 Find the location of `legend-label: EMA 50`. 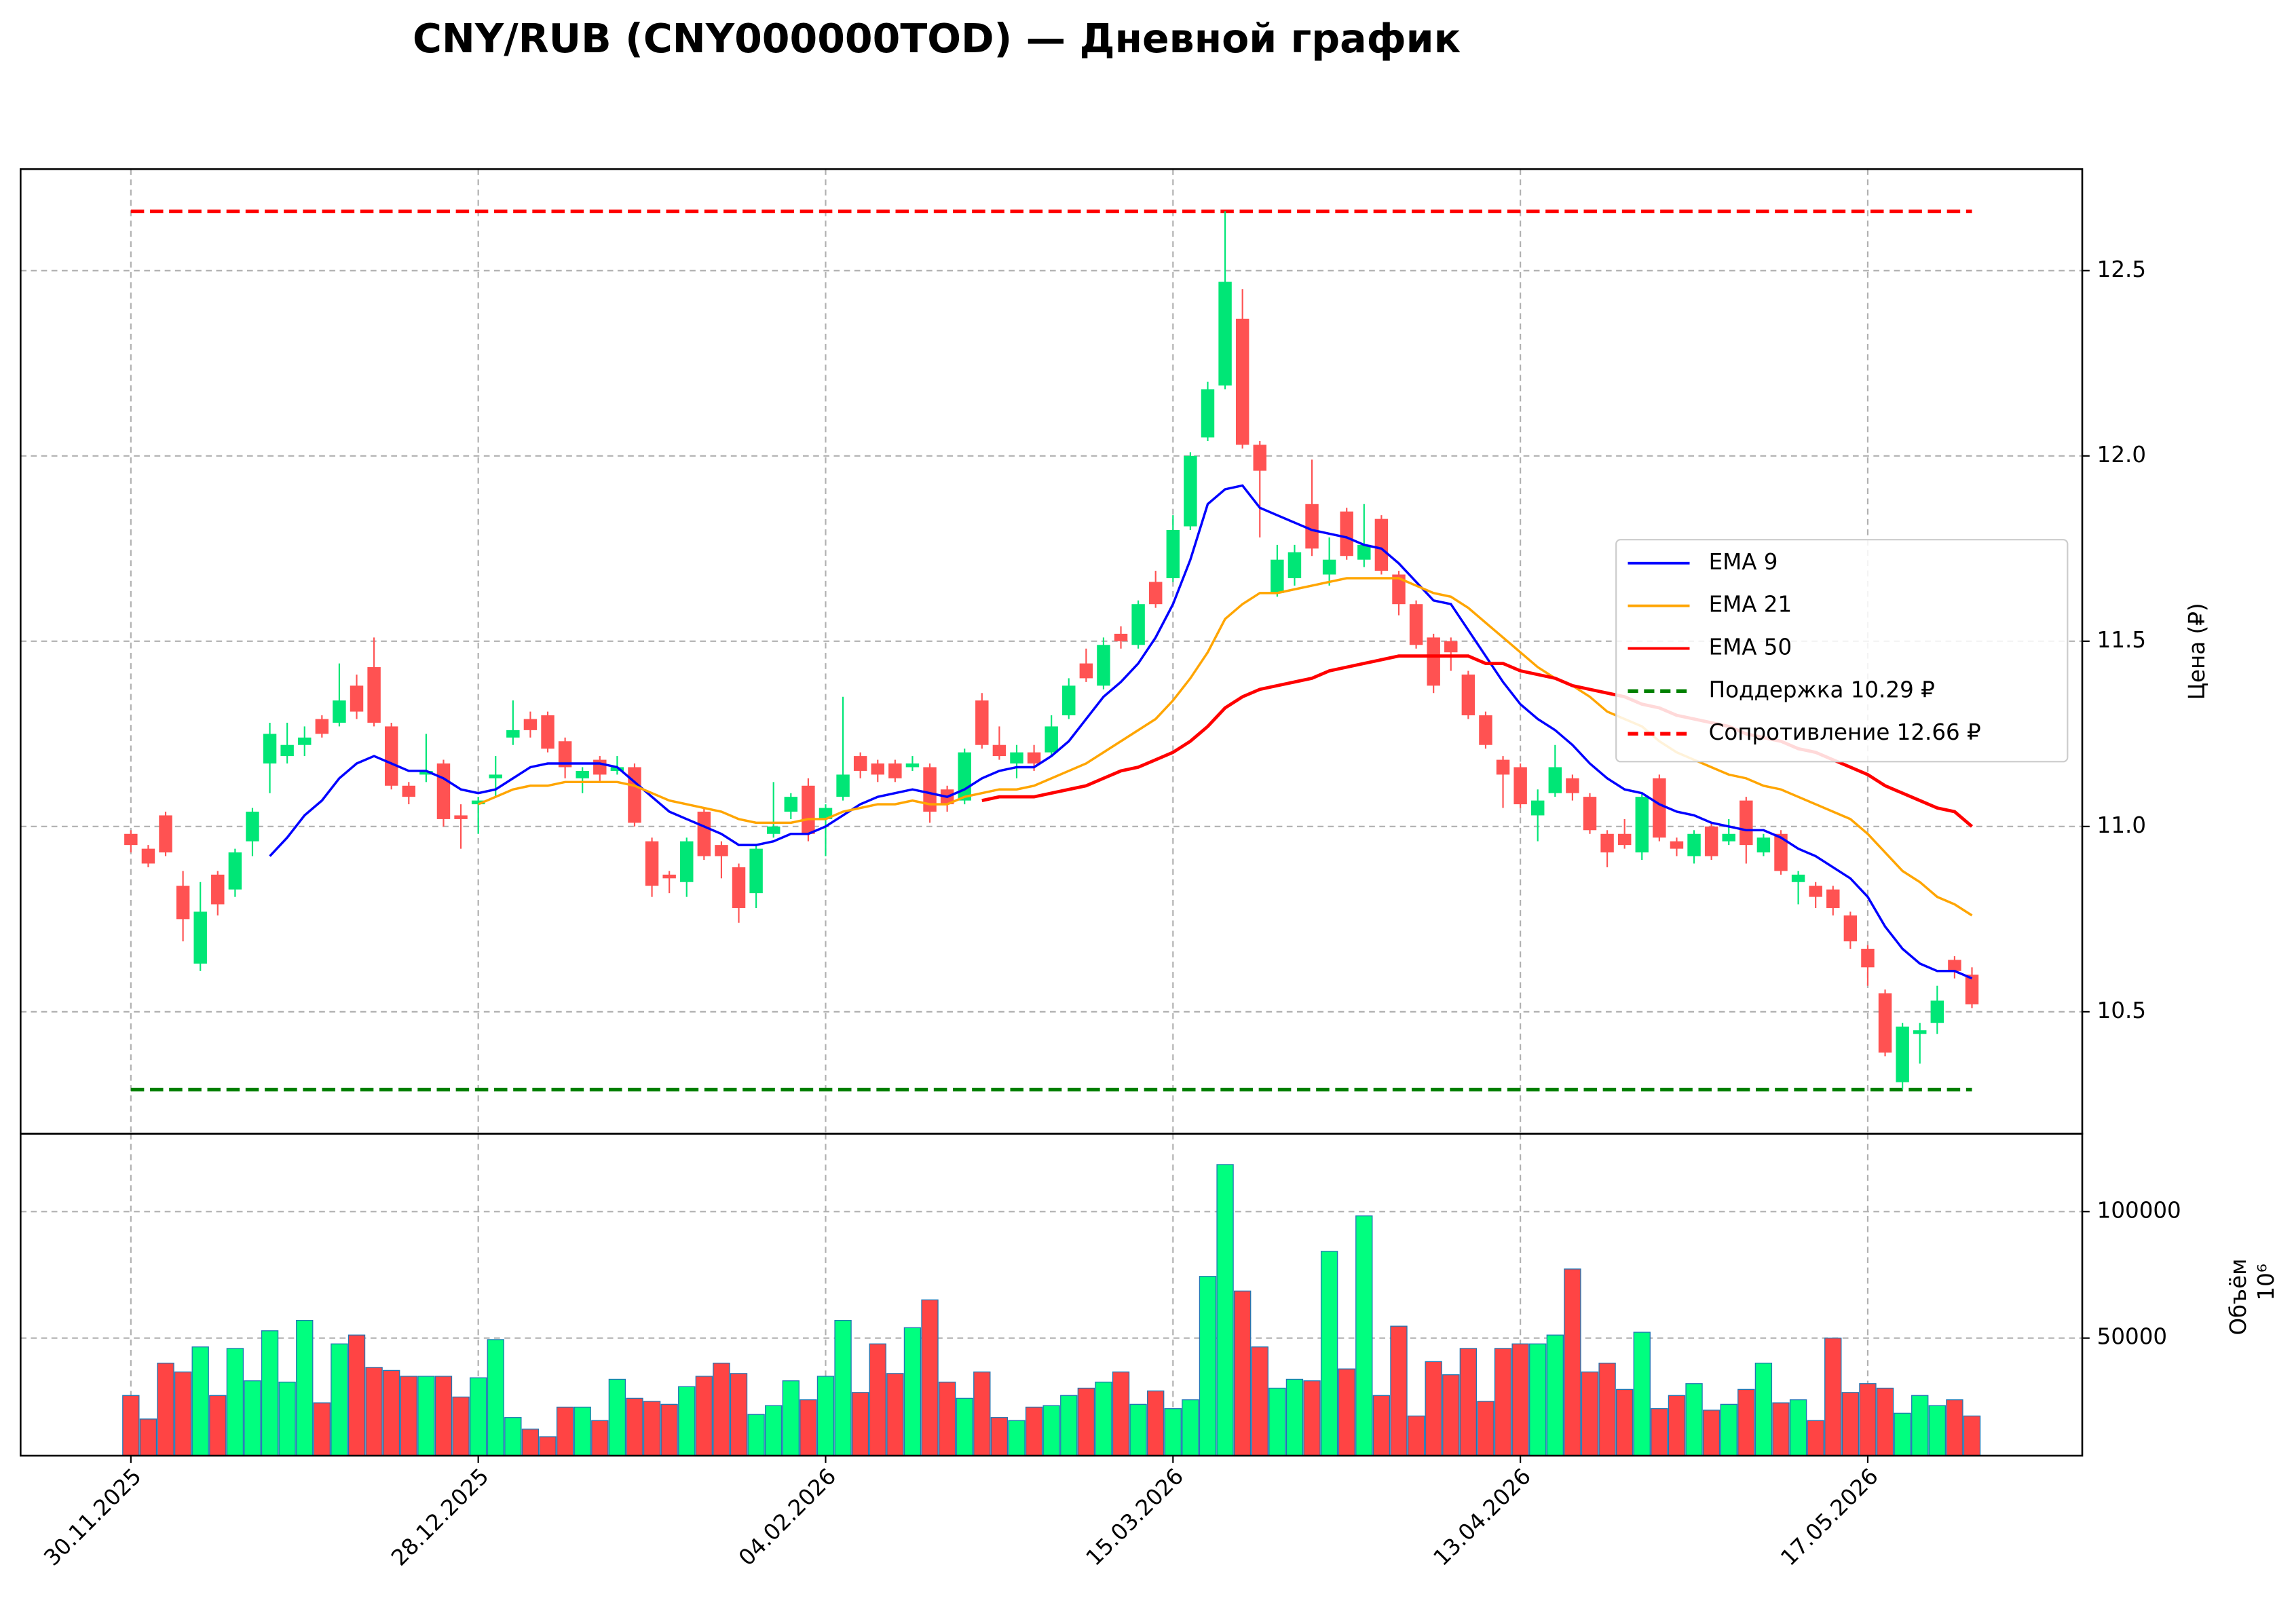

legend-label: EMA 50 is located at coordinates (1750, 647).